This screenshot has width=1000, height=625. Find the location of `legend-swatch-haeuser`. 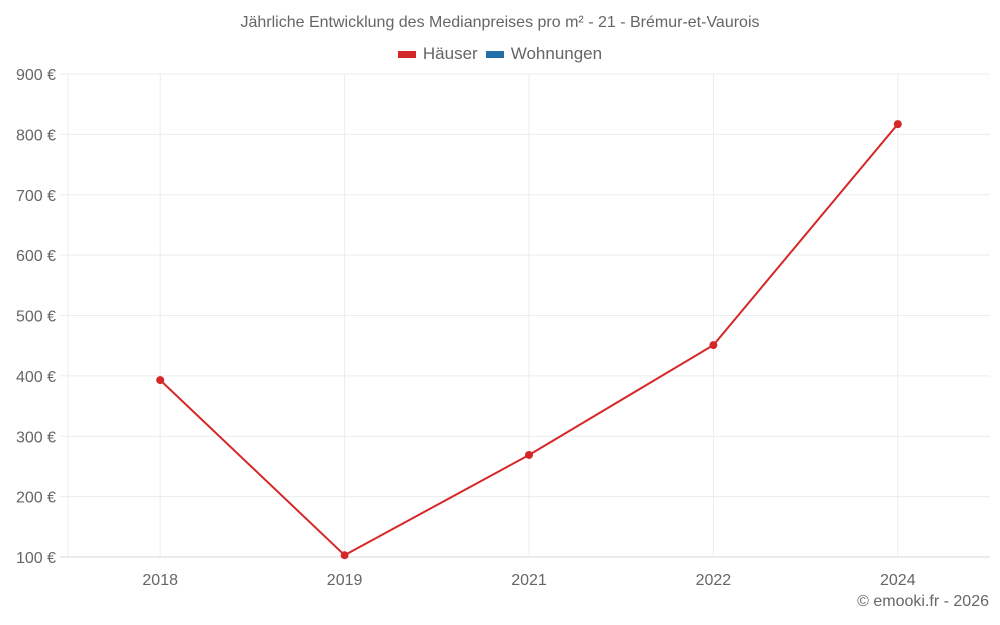

legend-swatch-haeuser is located at coordinates (406, 54).